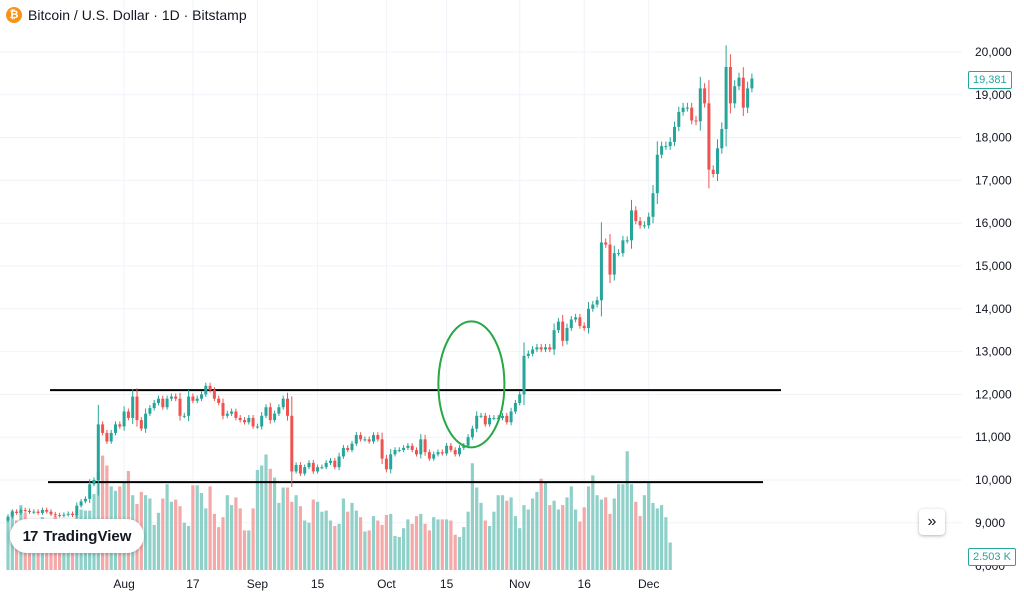 Image resolution: width=1024 pixels, height=596 pixels. Describe the element at coordinates (932, 522) in the screenshot. I see `scroll-to-realtime-button: »` at that location.